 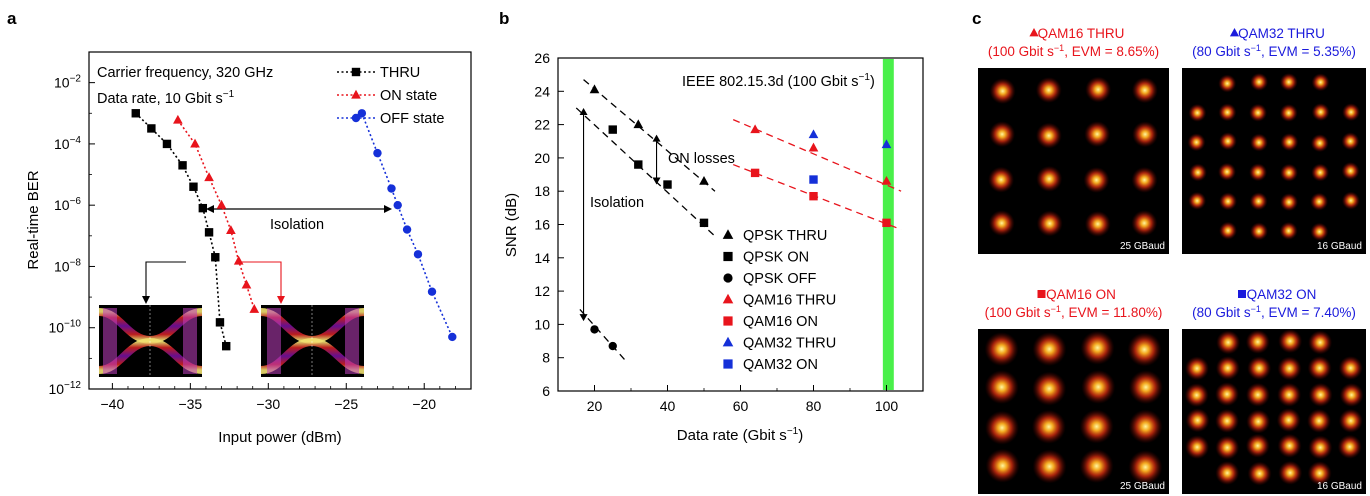 I want to click on x-tick-label-a: −35, so click(x=190, y=404).